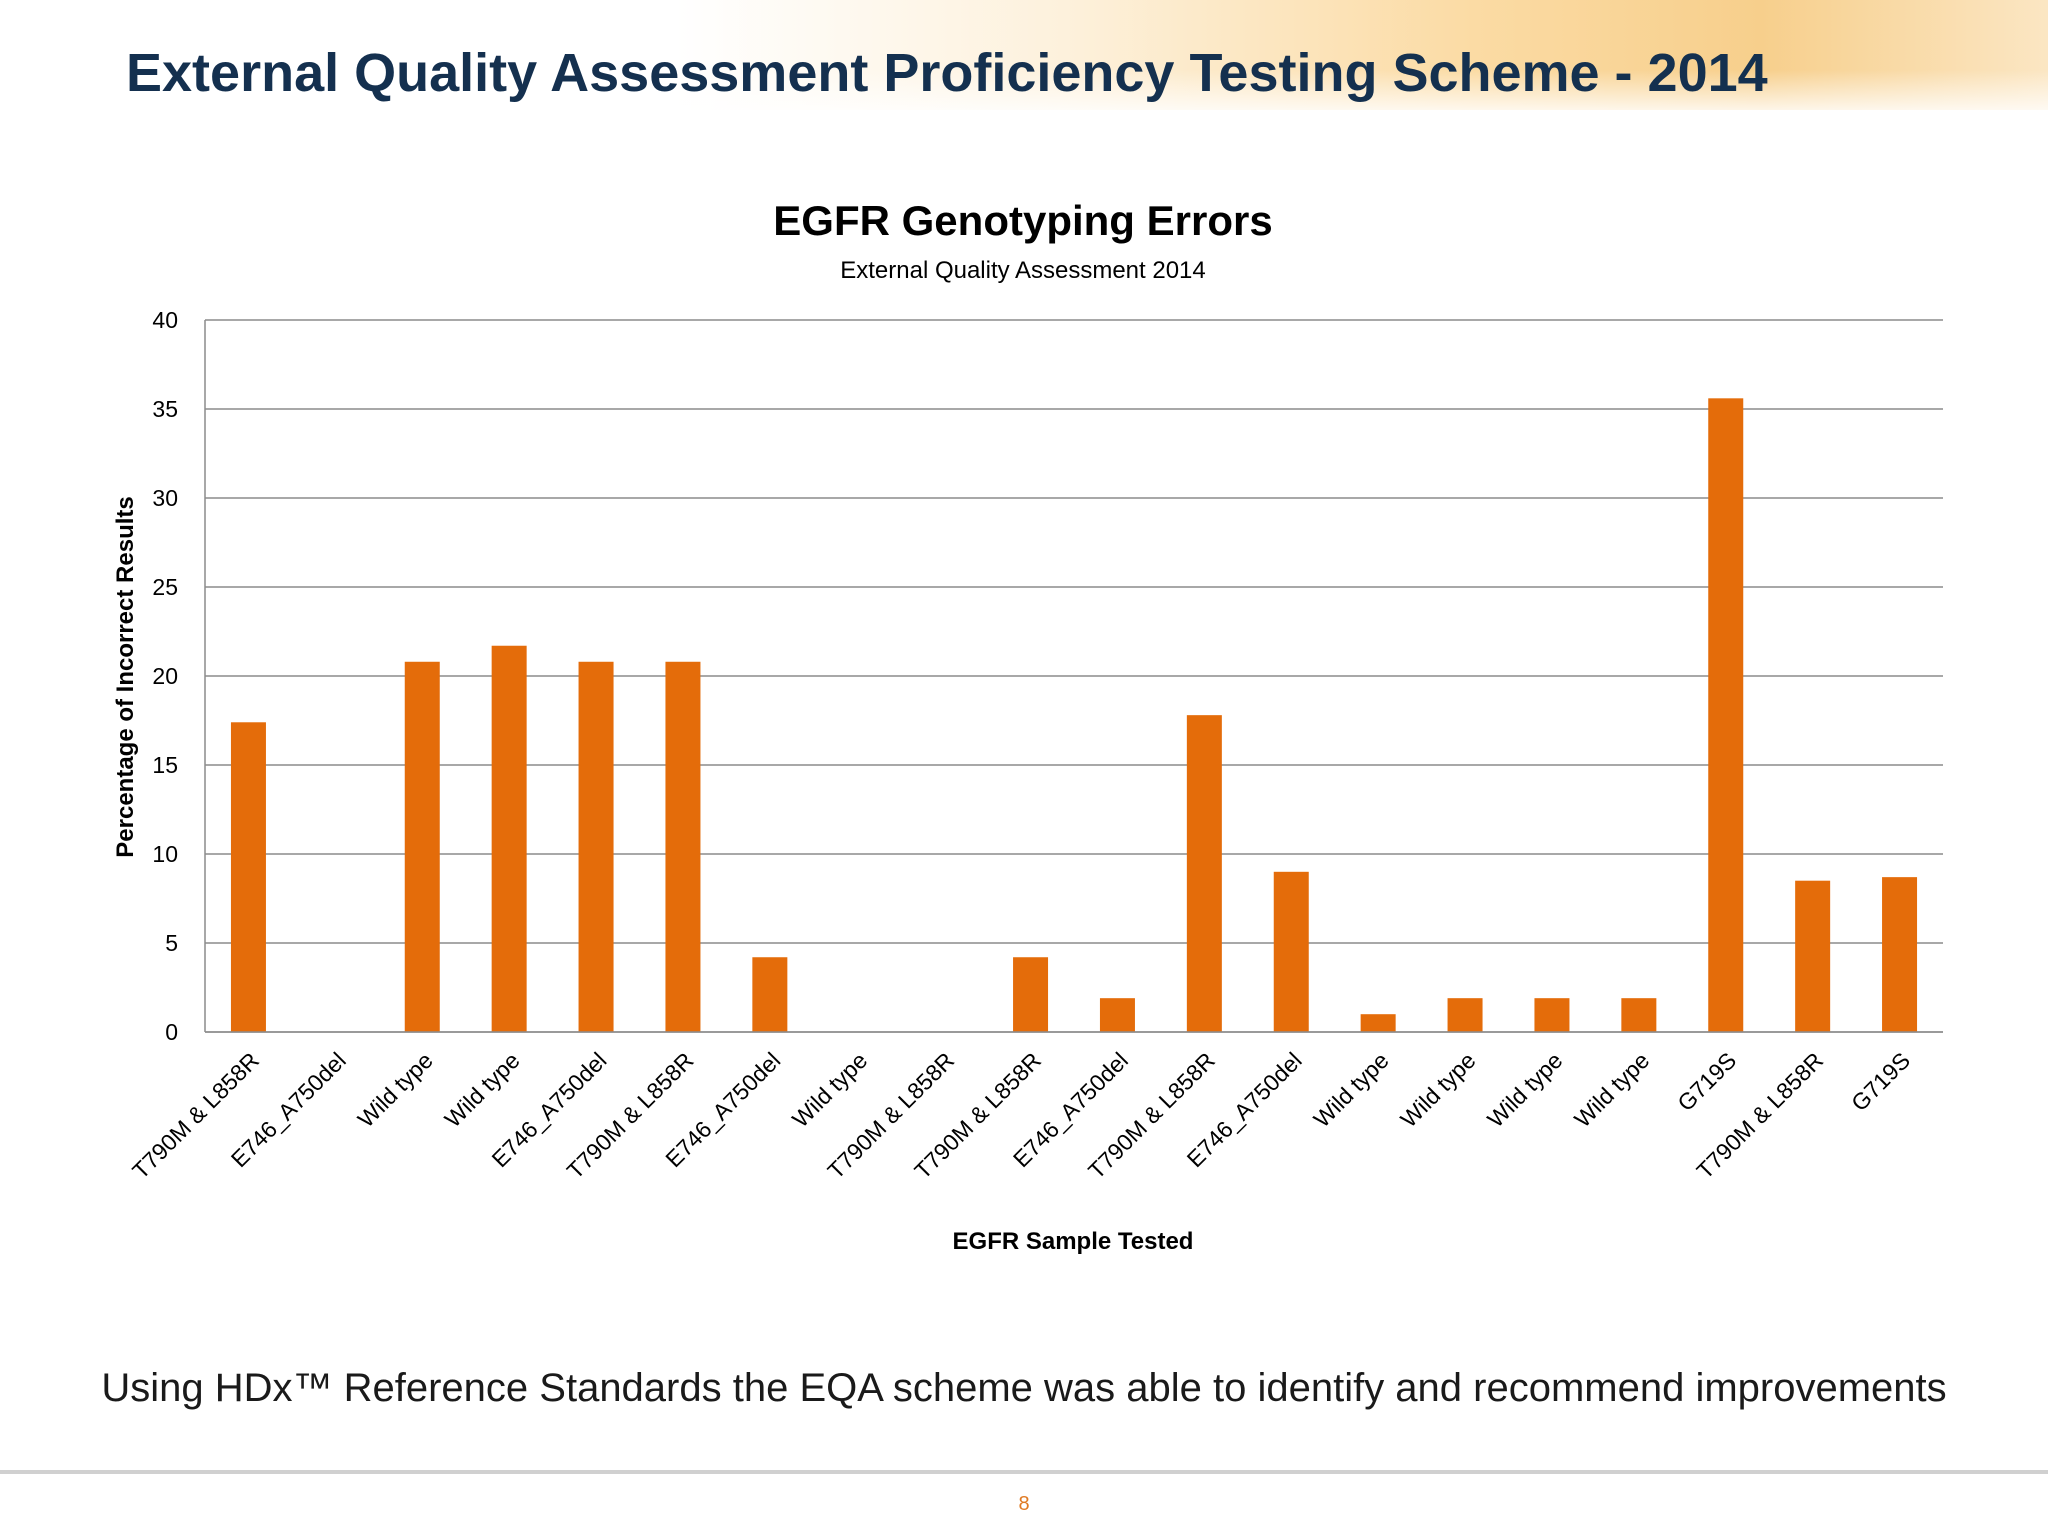 The height and width of the screenshot is (1536, 2048). I want to click on y-tick-label: 10, so click(165, 854).